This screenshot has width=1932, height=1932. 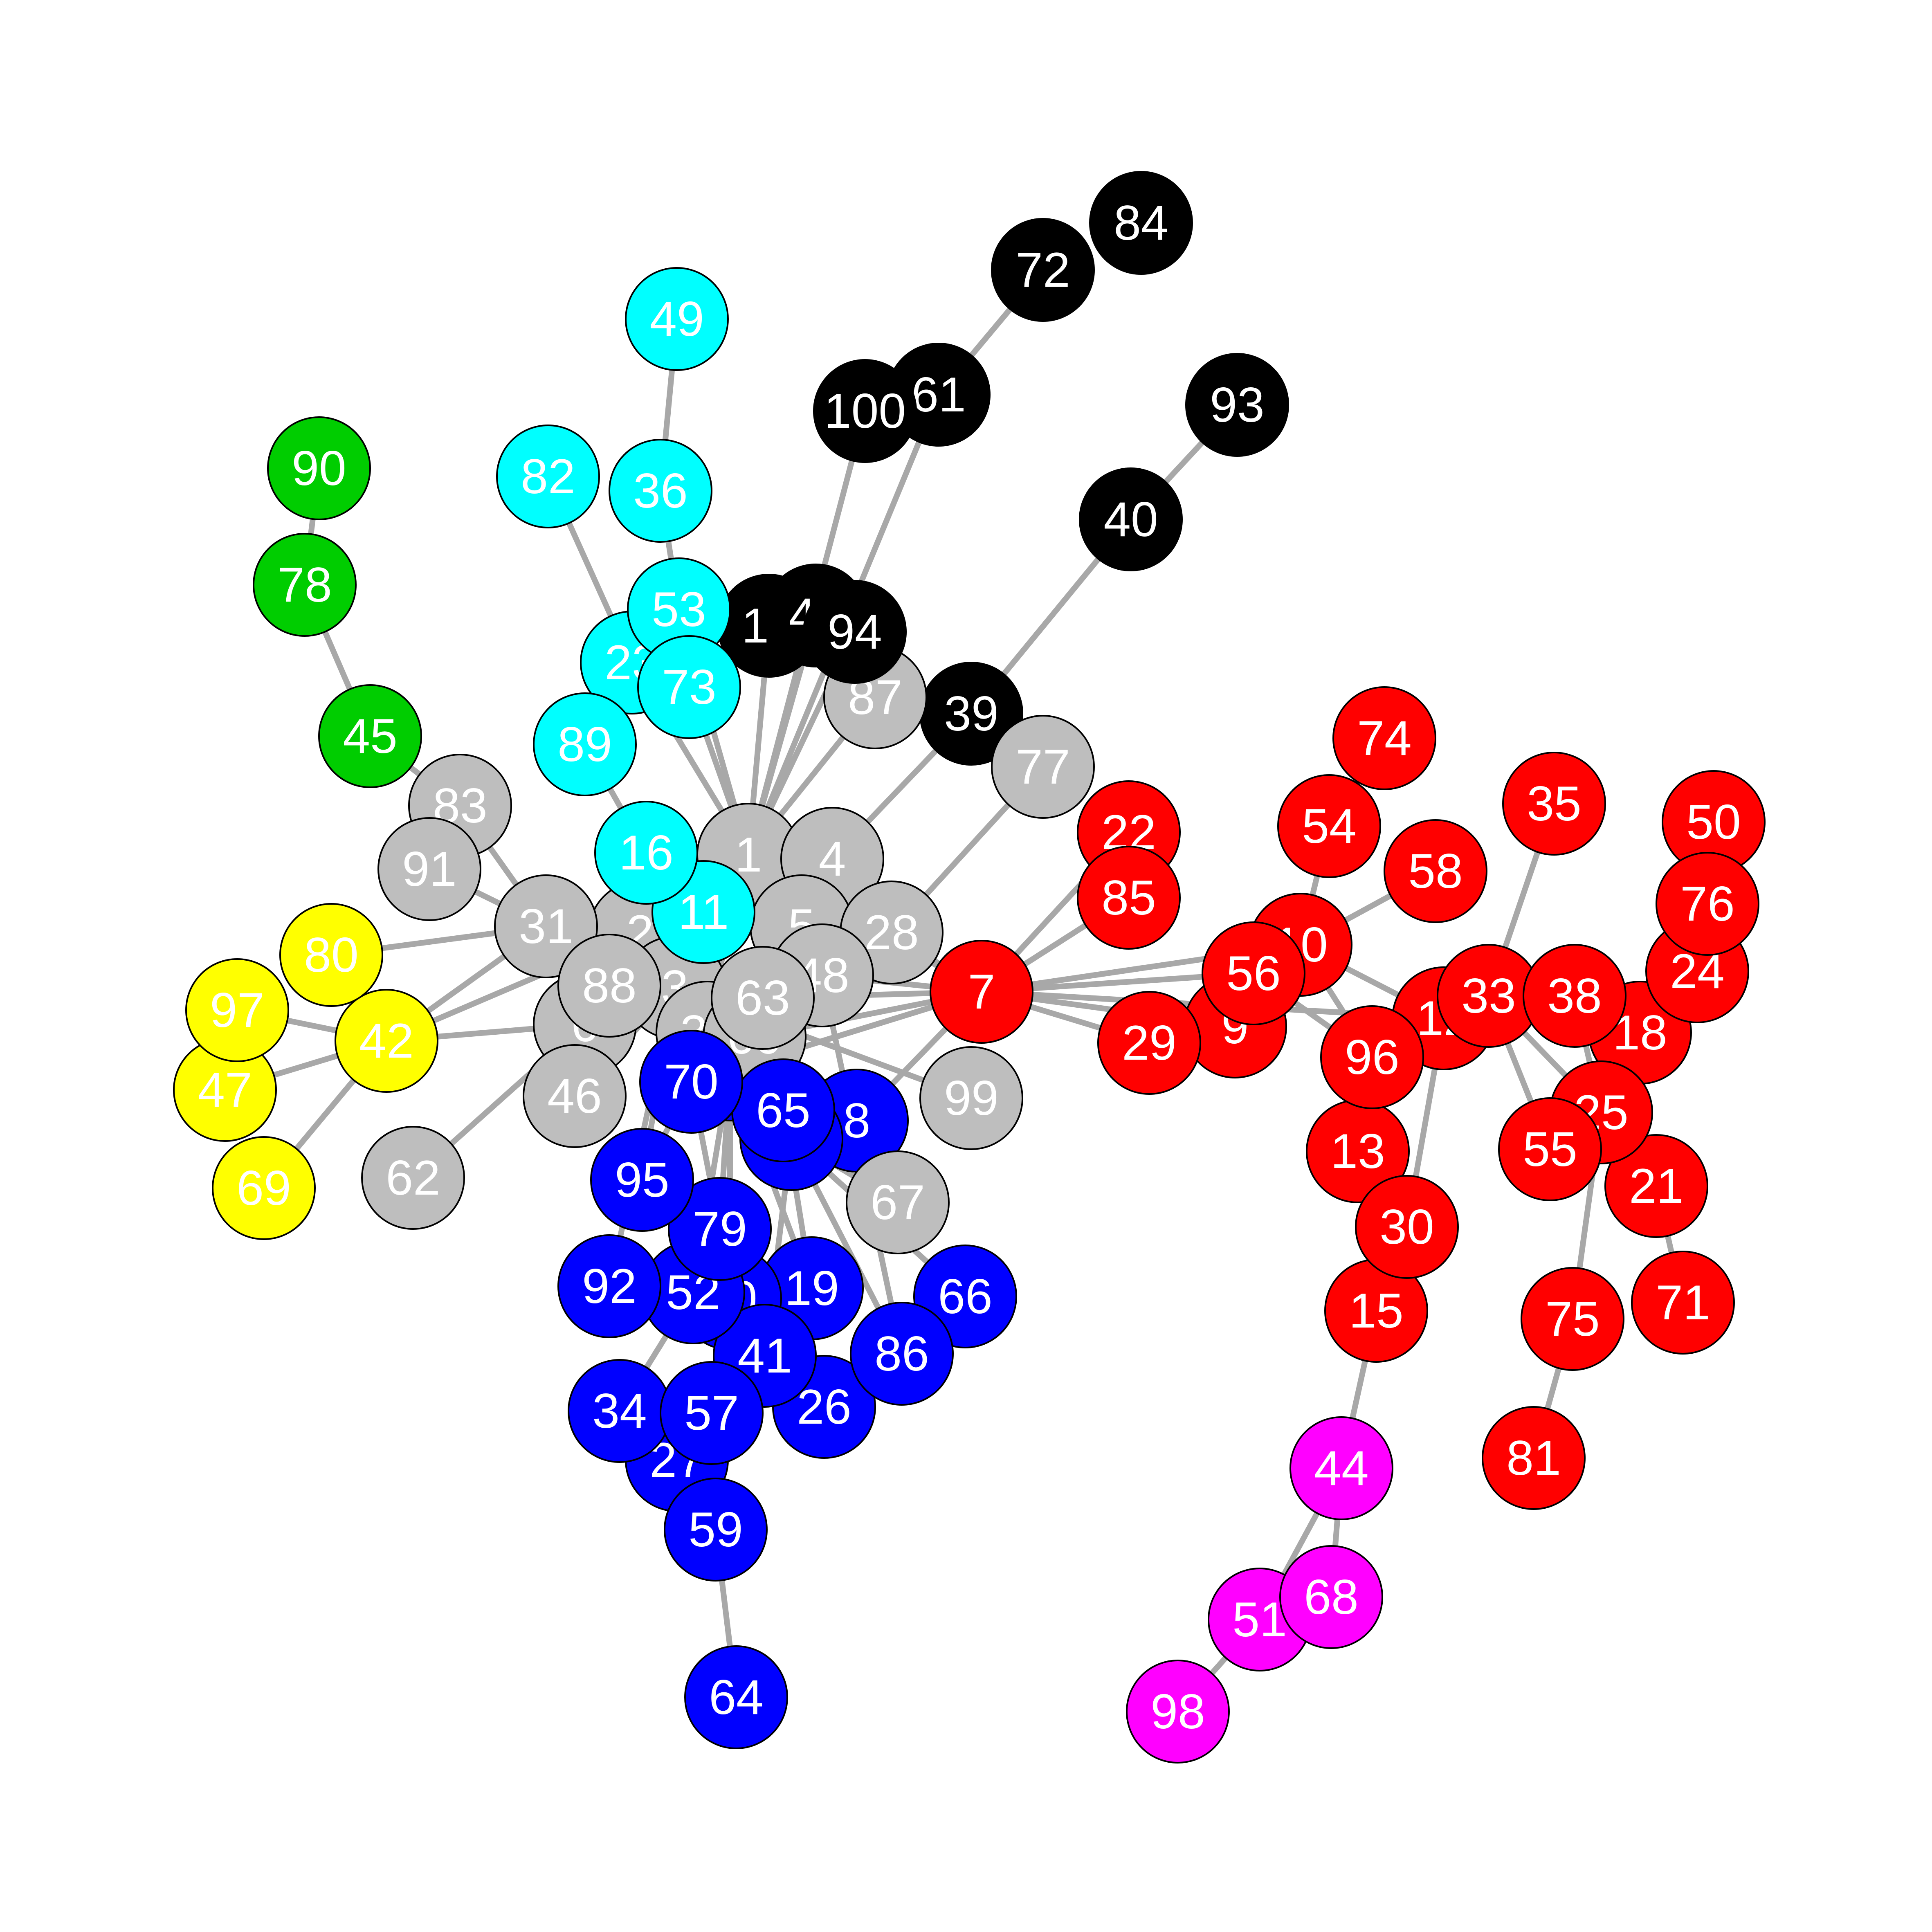 I want to click on node-58: 58, so click(x=1436, y=871).